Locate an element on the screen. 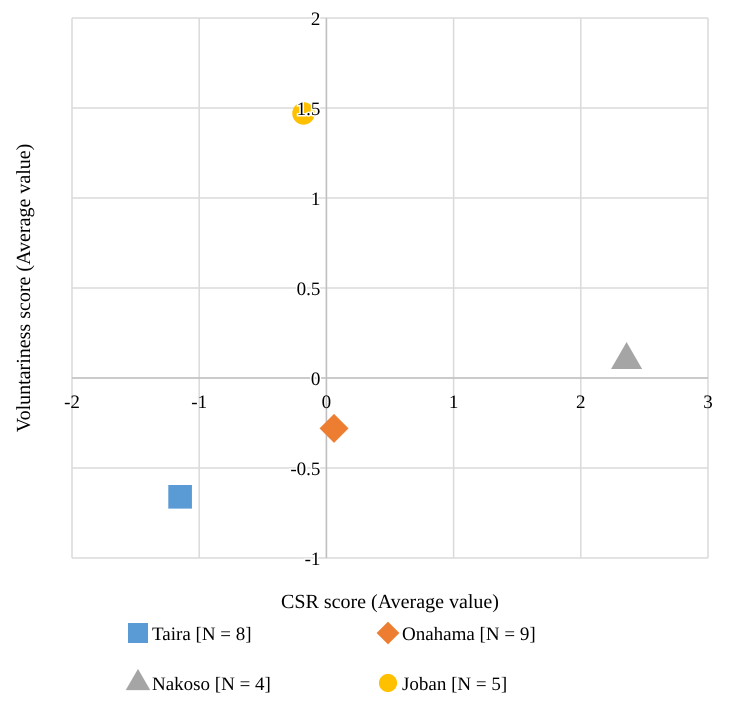 The width and height of the screenshot is (729, 727). legend-label: Joban [N = 5] is located at coordinates (455, 684).